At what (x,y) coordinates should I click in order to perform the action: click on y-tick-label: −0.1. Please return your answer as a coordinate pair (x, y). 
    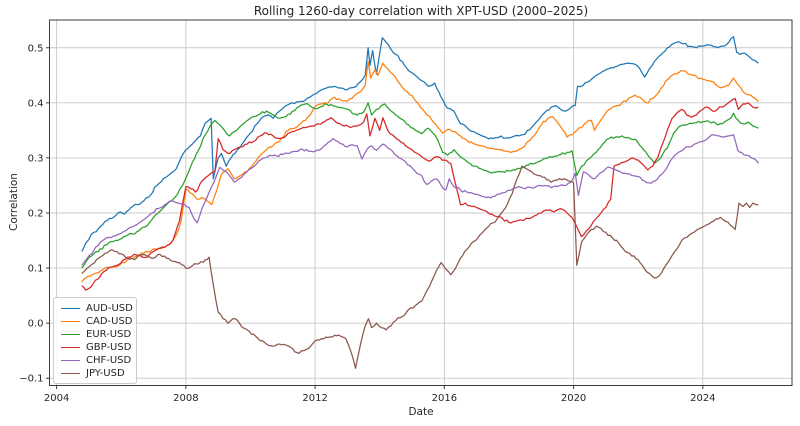
    Looking at the image, I should click on (31, 379).